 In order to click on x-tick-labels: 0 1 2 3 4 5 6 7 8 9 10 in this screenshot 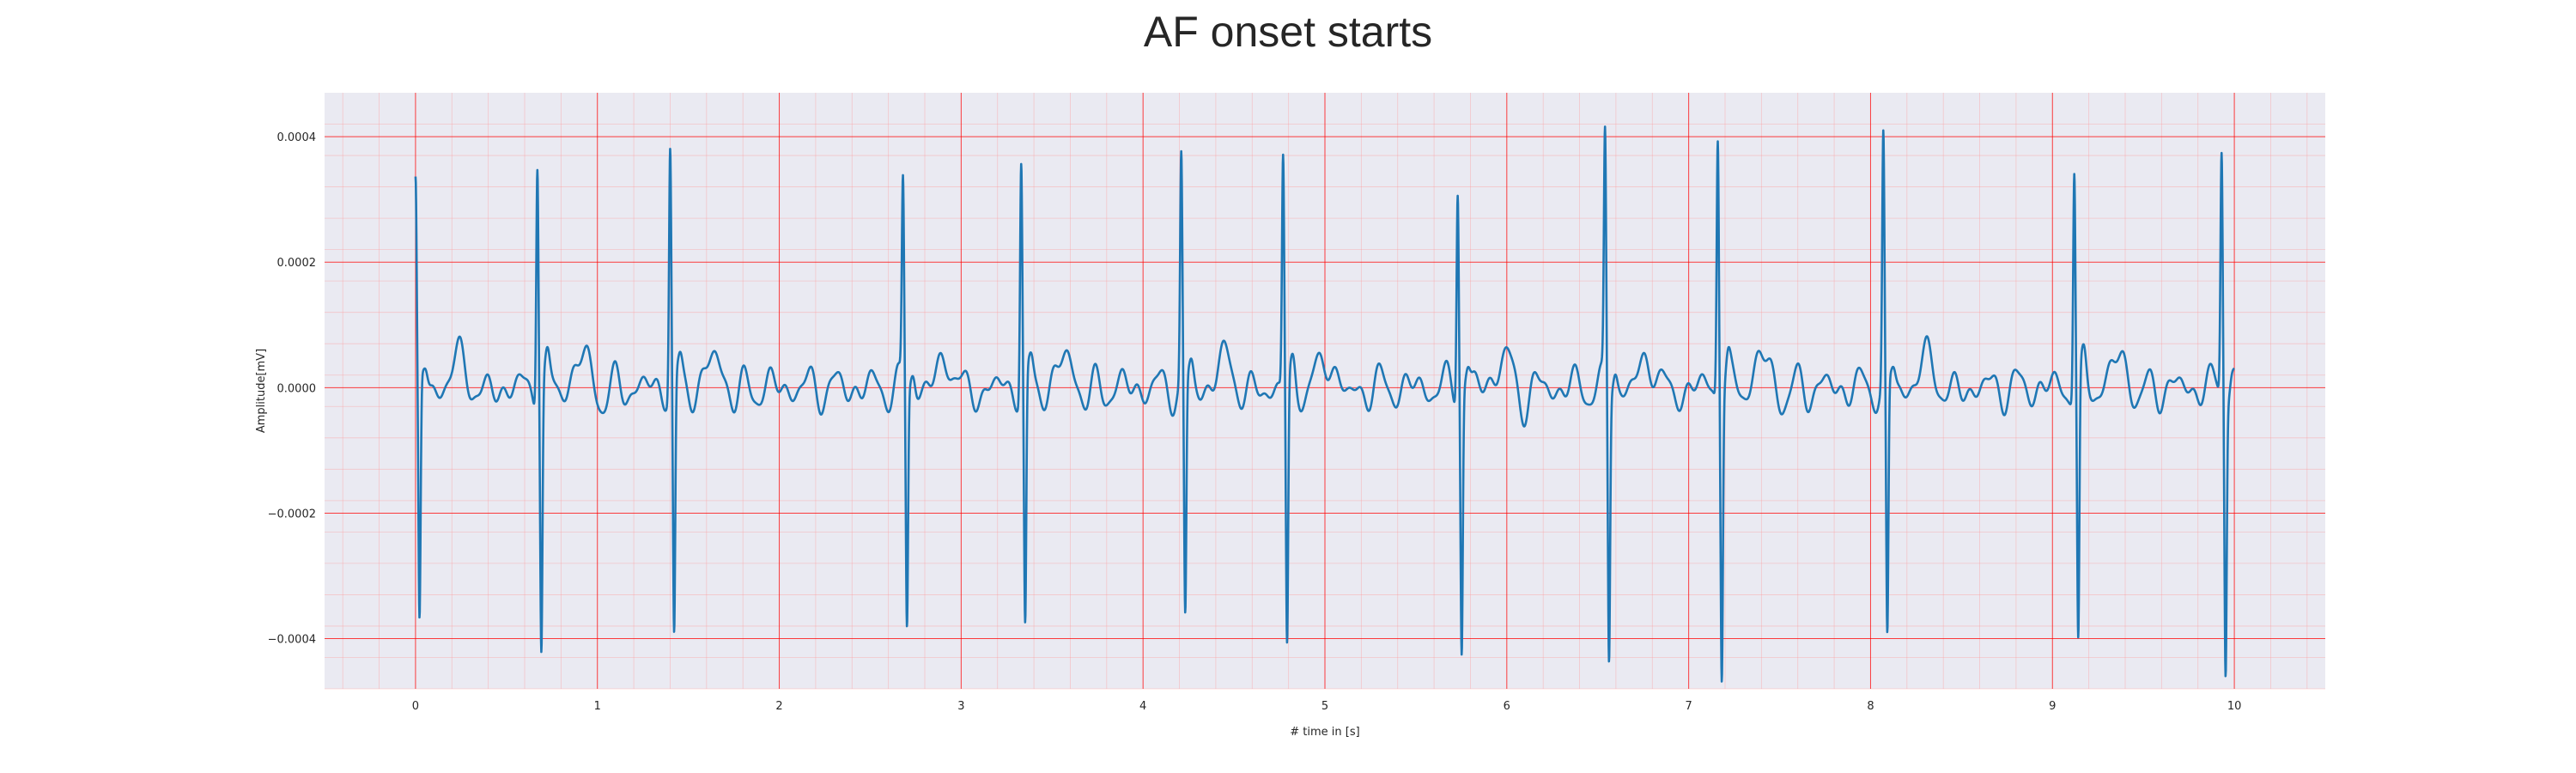, I will do `click(1327, 706)`.